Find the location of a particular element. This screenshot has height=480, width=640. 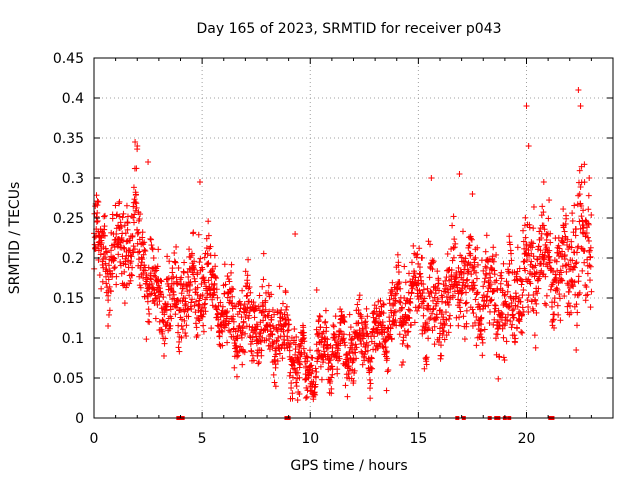

y-tick-label: 0.25 is located at coordinates (68, 219).